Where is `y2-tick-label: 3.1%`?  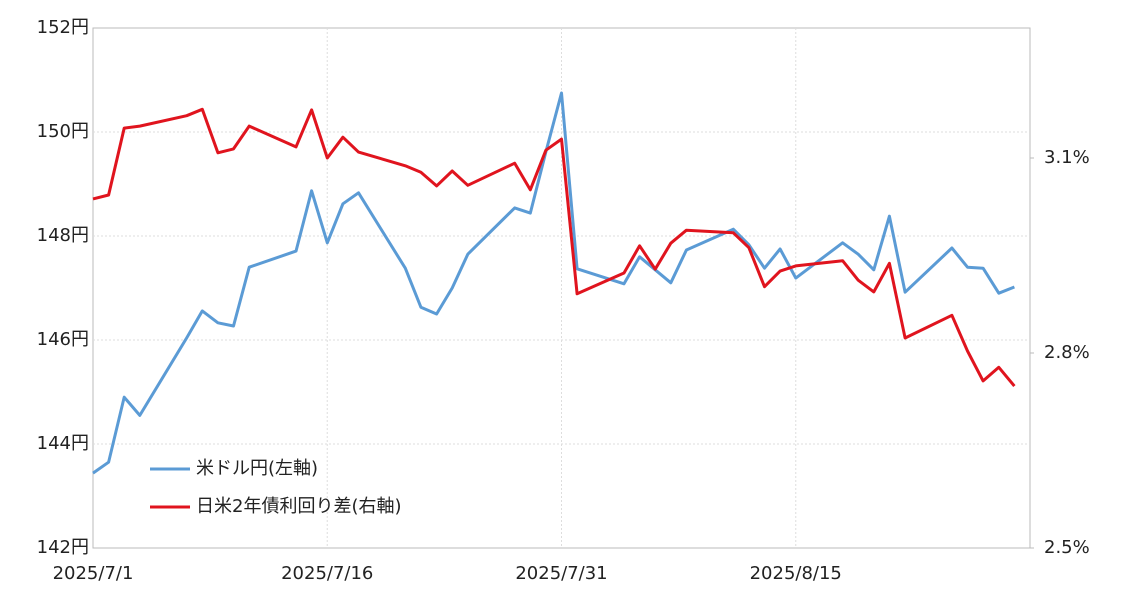 y2-tick-label: 3.1% is located at coordinates (1067, 157).